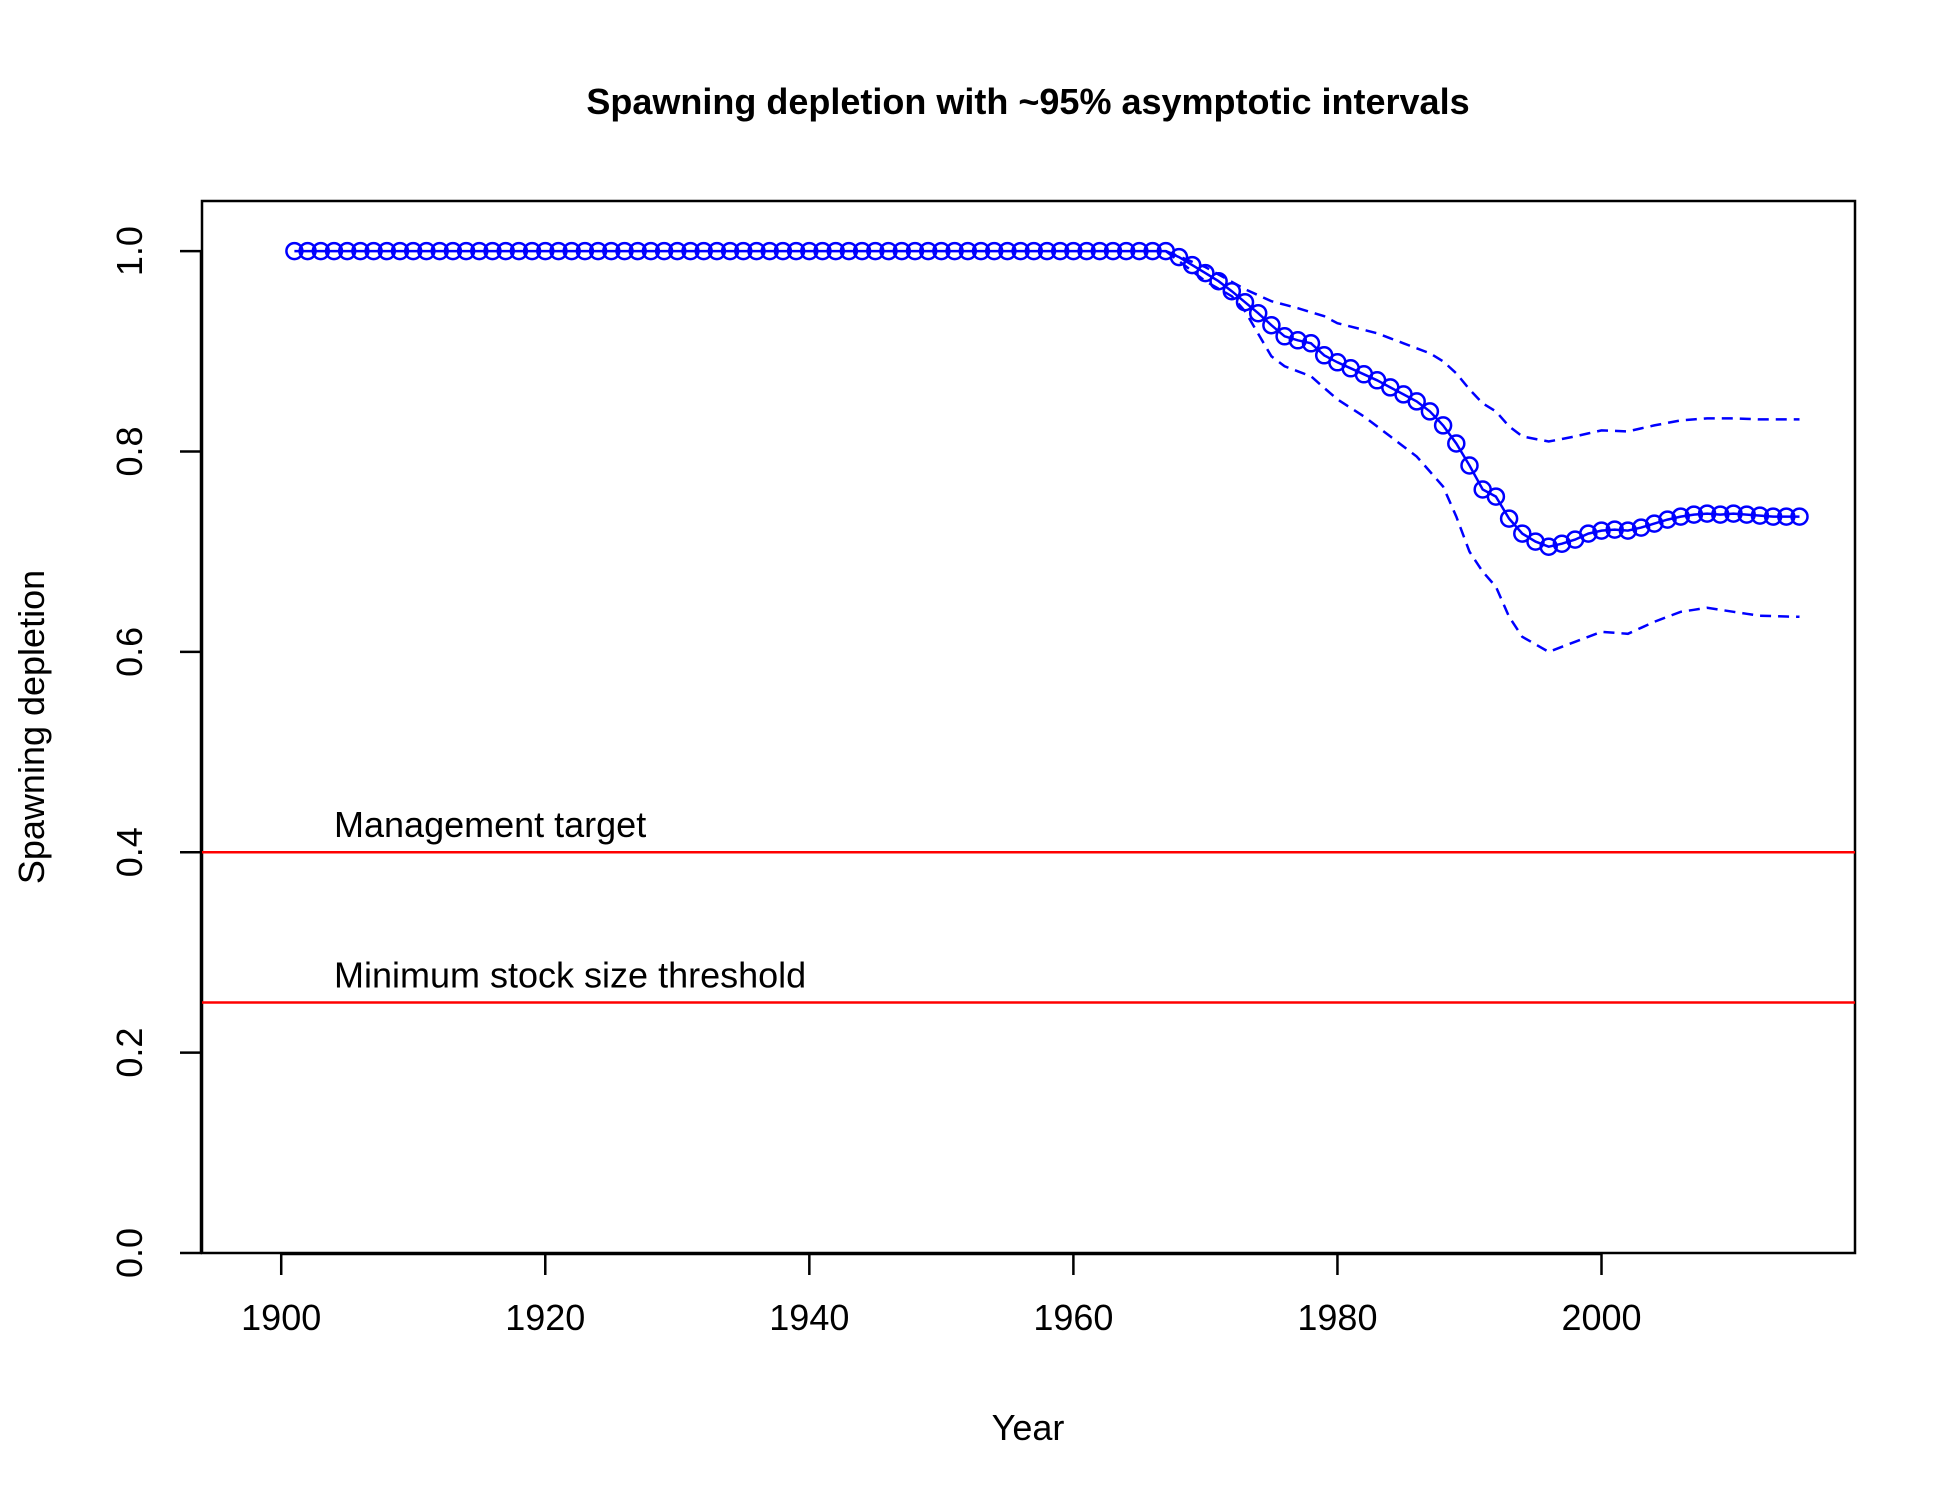 This screenshot has height=1500, width=1950. What do you see at coordinates (129, 451) in the screenshot?
I see `y-tick-label: 0.8` at bounding box center [129, 451].